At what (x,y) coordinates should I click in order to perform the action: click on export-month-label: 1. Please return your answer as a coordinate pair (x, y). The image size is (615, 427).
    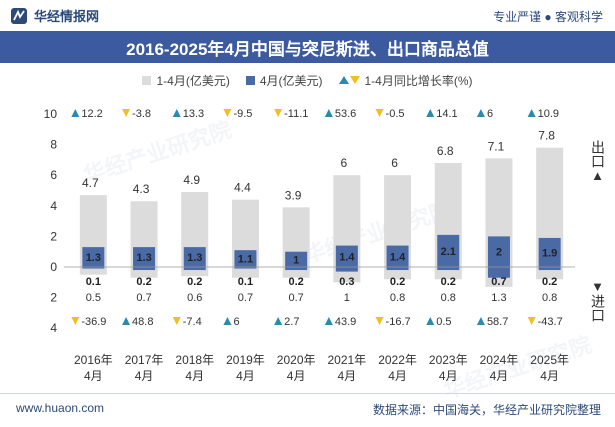
    Looking at the image, I should click on (296, 260).